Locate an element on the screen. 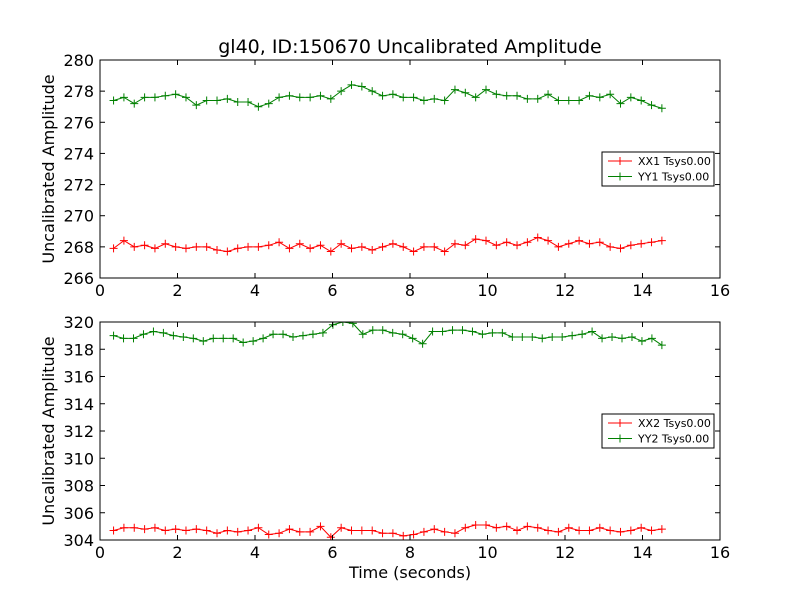  y-tick-label: 306 is located at coordinates (78, 513).